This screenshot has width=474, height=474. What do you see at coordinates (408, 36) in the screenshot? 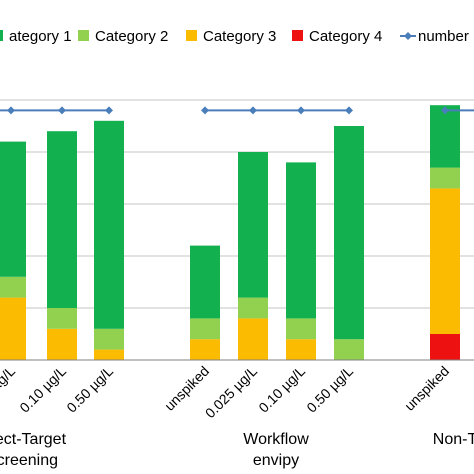
I see `legend-line-marker` at bounding box center [408, 36].